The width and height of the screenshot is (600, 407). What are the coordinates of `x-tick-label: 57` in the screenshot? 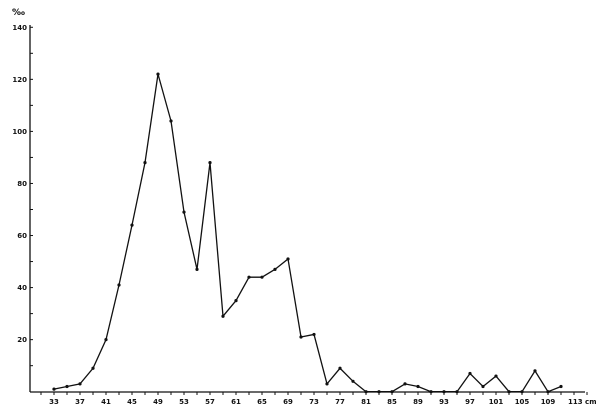 It's located at (210, 402).